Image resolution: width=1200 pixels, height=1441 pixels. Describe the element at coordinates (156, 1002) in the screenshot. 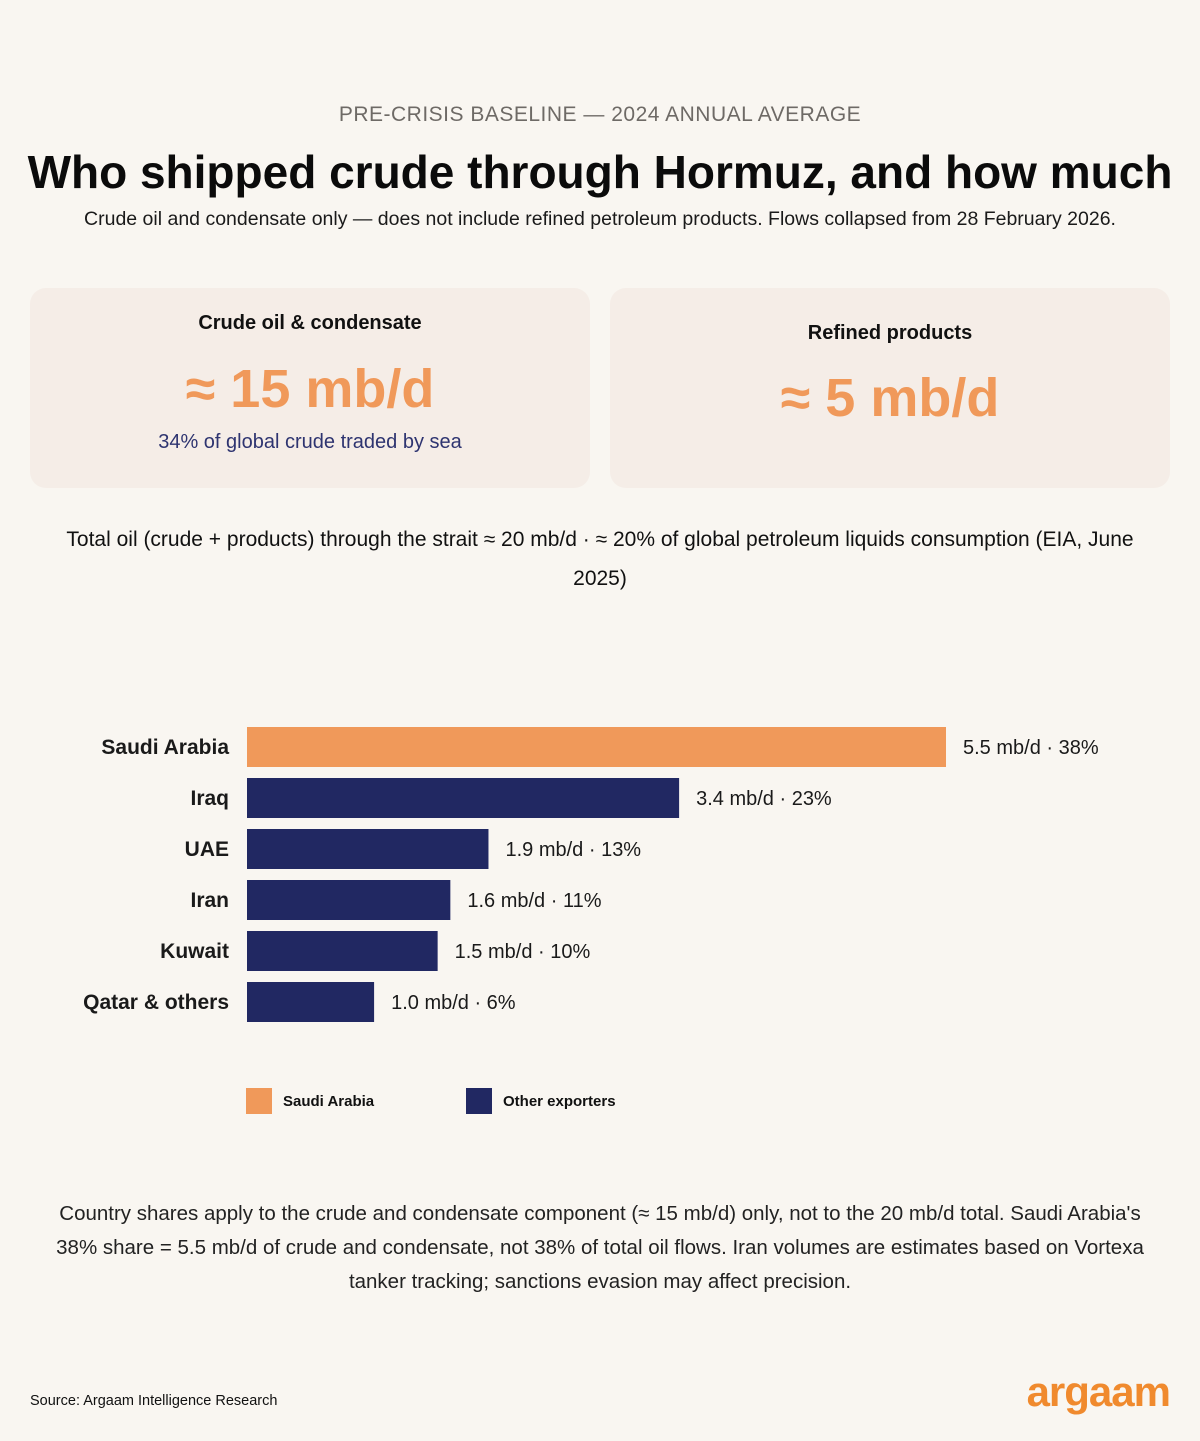

I see `category-label: Qatar & others` at that location.